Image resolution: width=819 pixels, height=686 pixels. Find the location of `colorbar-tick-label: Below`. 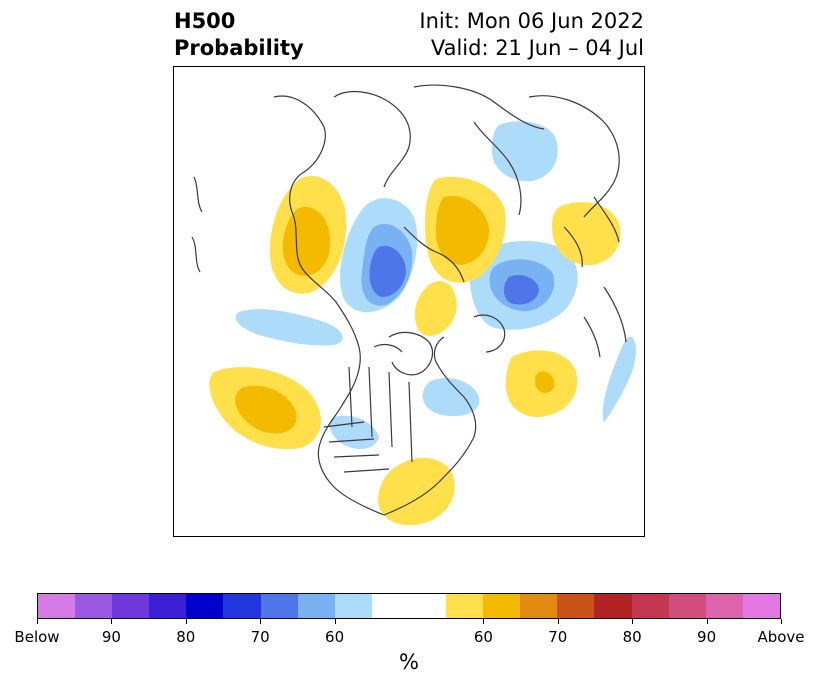

colorbar-tick-label: Below is located at coordinates (37, 637).